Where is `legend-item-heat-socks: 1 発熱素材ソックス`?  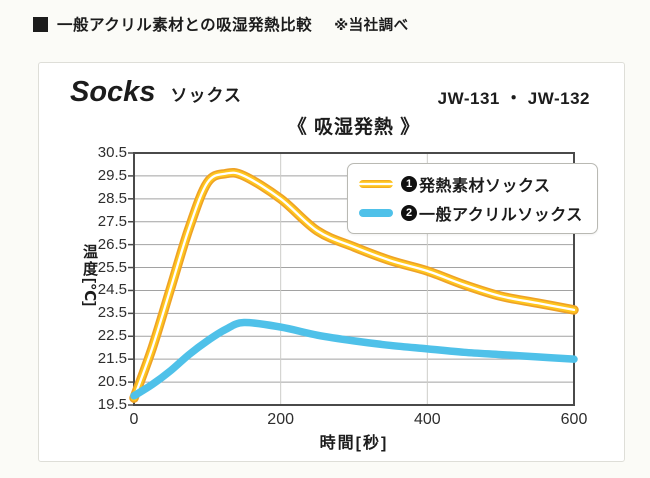
legend-item-heat-socks: 1 発熱素材ソックス is located at coordinates (471, 184).